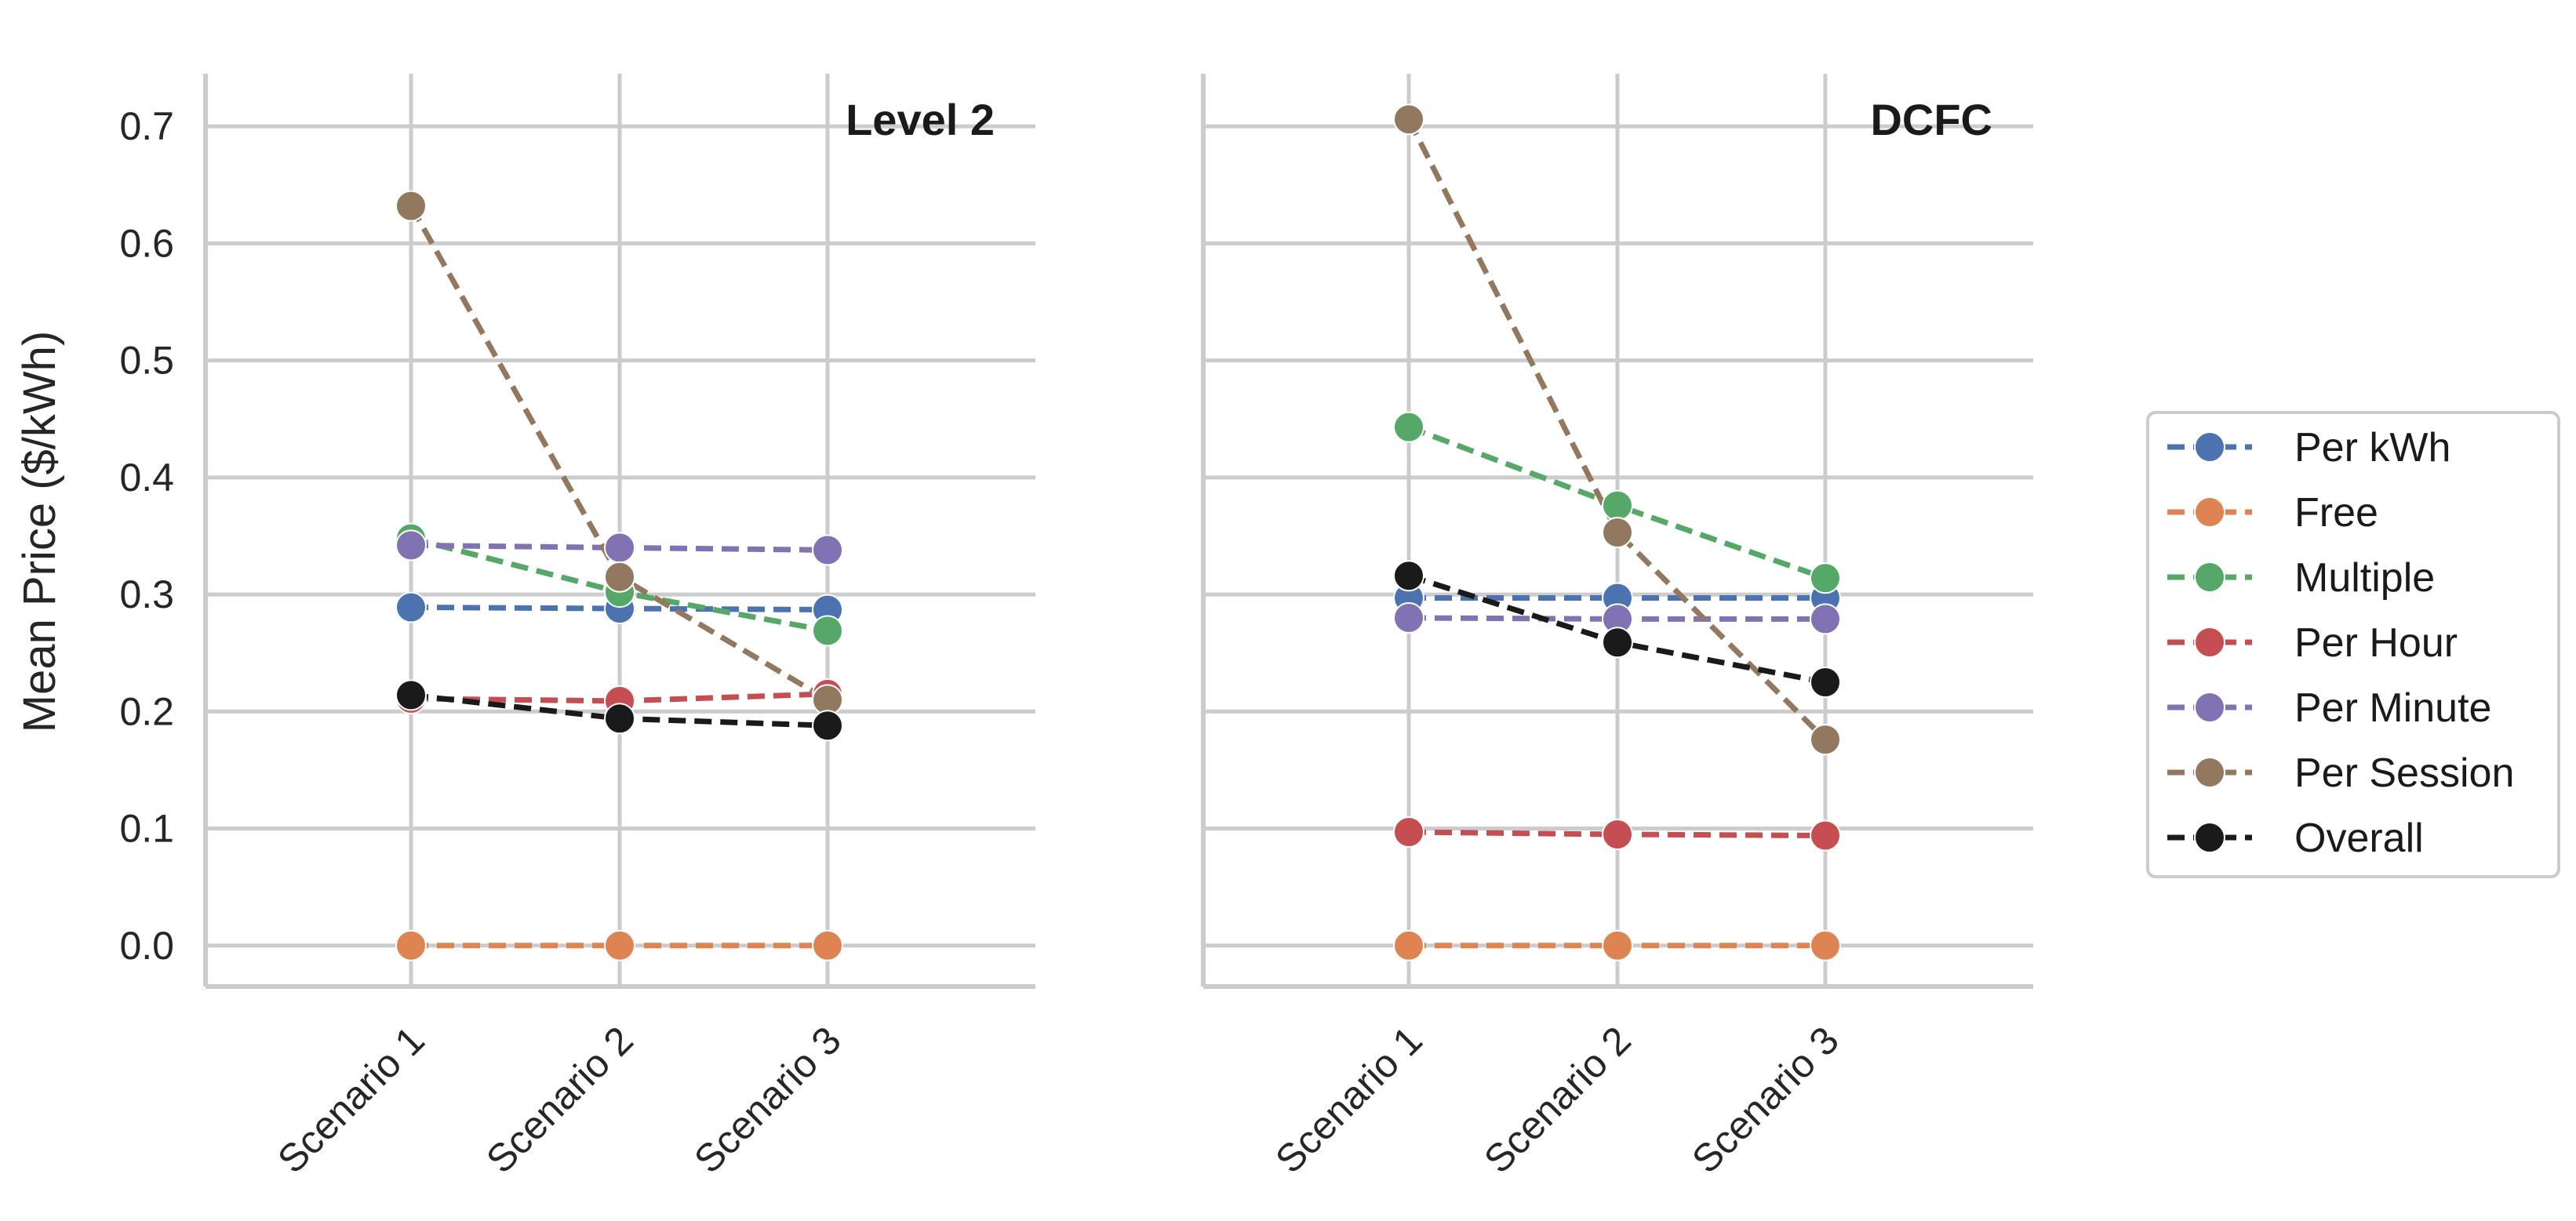  I want to click on legend-label-overall: Overall, so click(2359, 839).